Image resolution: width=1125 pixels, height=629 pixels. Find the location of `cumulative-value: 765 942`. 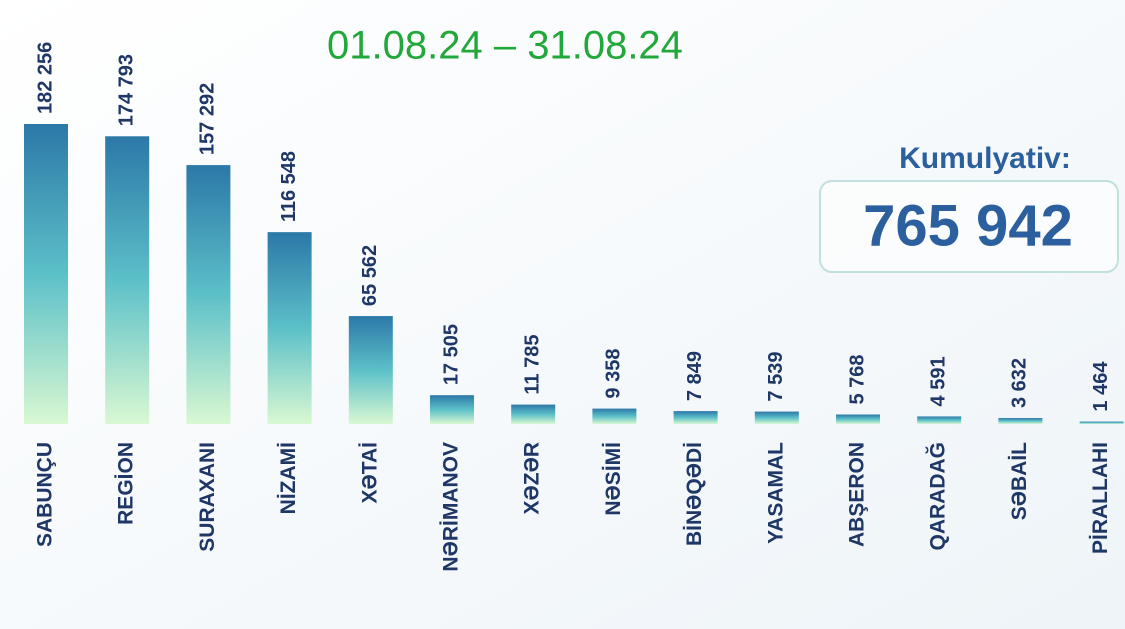

cumulative-value: 765 942 is located at coordinates (968, 225).